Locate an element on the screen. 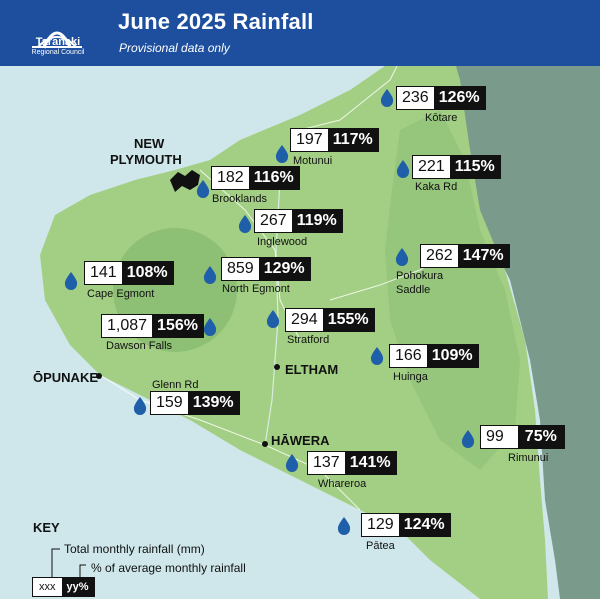 This screenshot has height=599, width=600. key-sample-total: xxx is located at coordinates (47, 587).